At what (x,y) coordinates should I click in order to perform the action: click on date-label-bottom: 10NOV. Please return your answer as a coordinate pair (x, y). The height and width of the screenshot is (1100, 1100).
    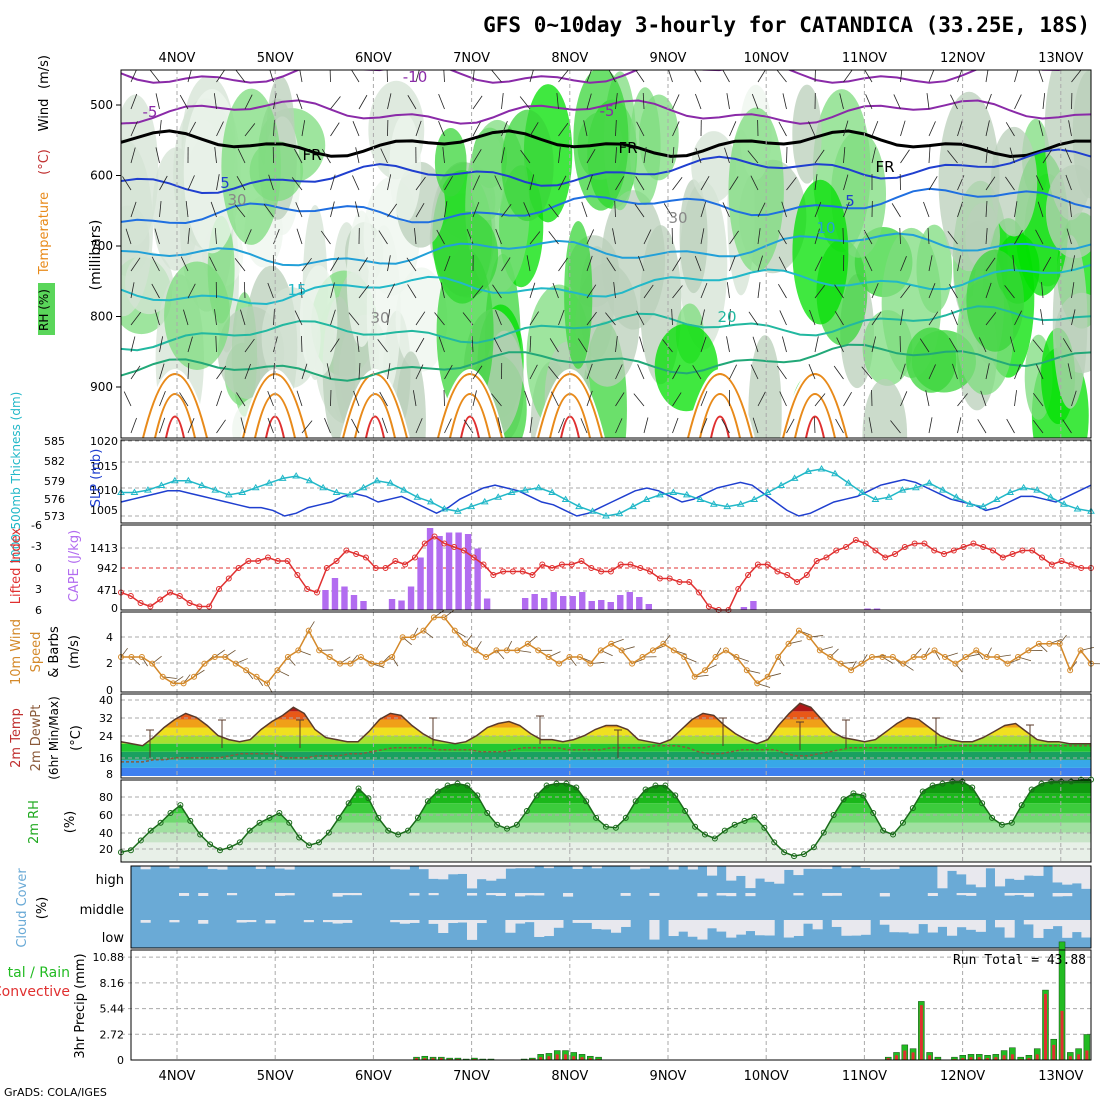
    Looking at the image, I should click on (766, 1076).